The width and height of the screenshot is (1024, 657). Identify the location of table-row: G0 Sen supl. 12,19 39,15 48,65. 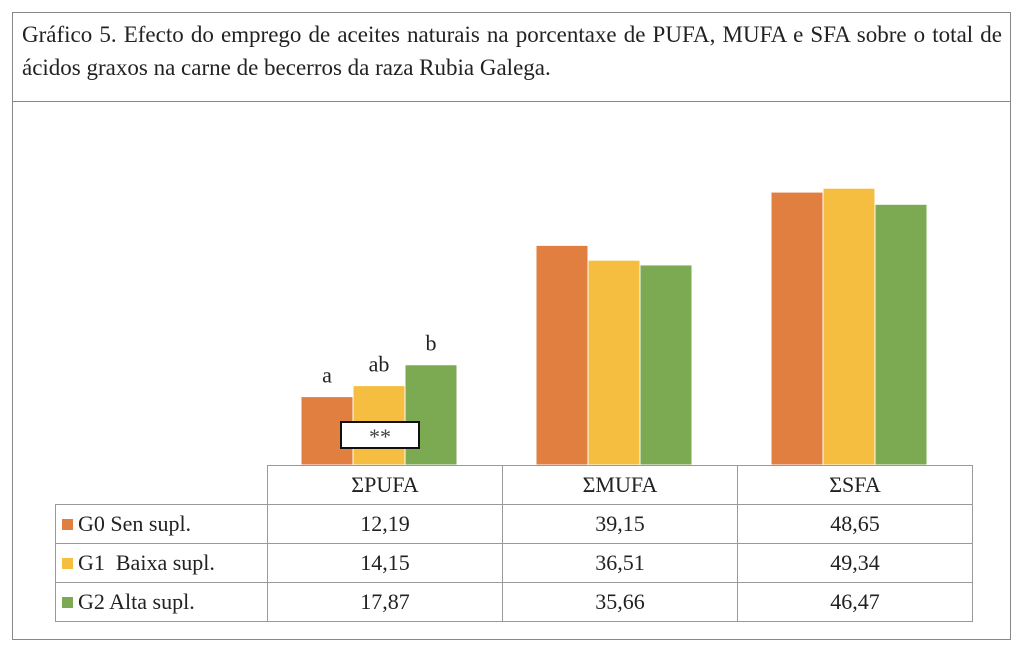
(514, 524).